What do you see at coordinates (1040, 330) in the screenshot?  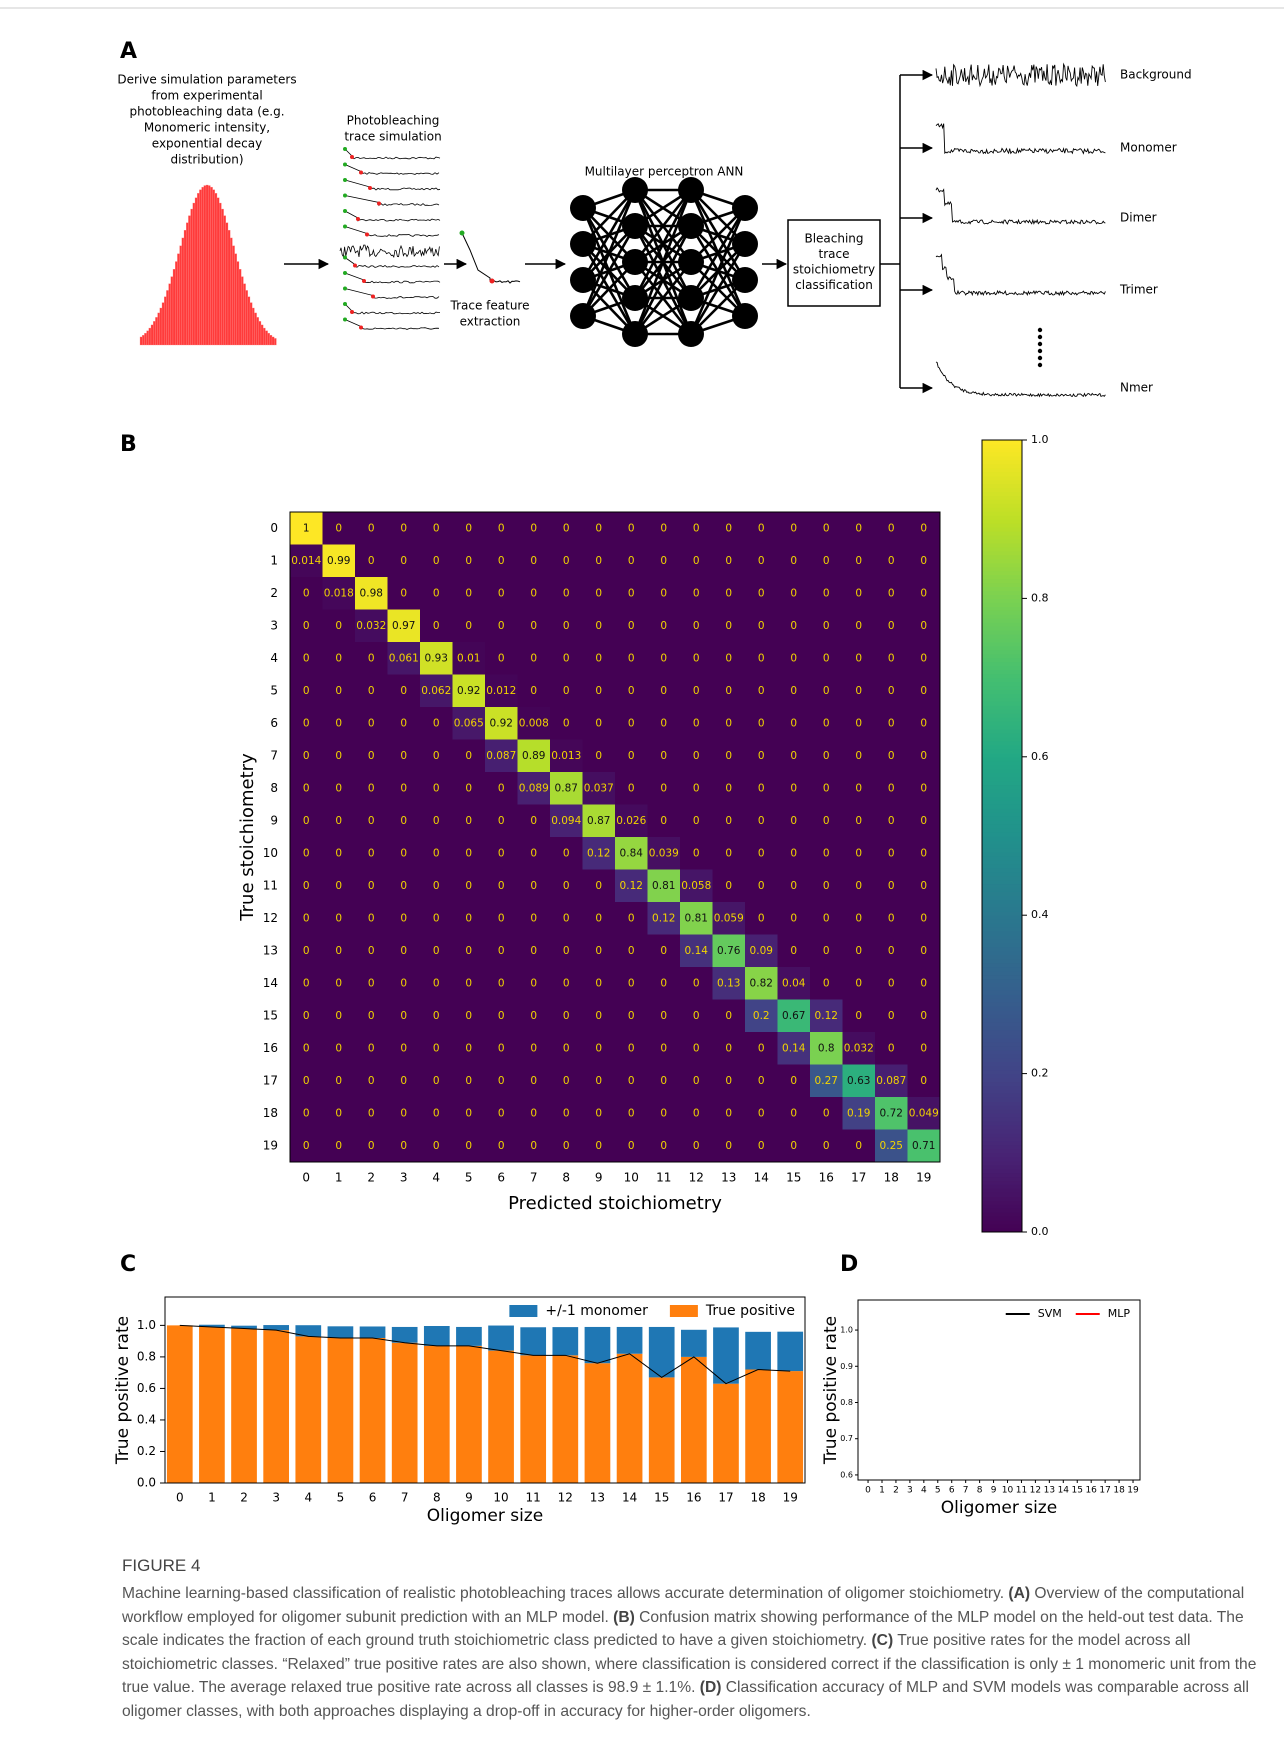 I see `ellipsis-dot` at bounding box center [1040, 330].